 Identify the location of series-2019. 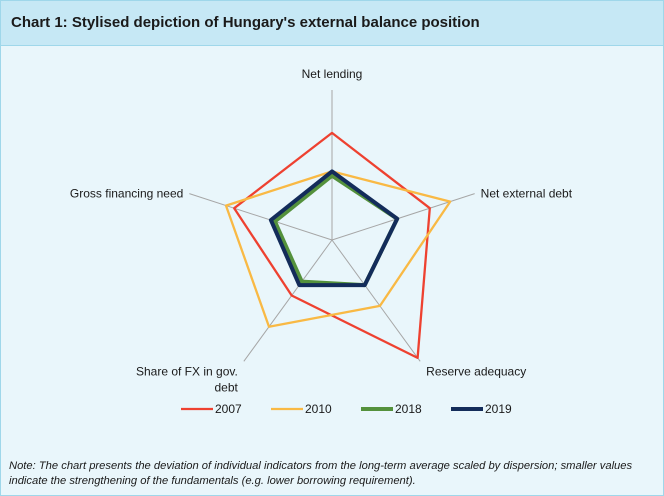
(334, 228).